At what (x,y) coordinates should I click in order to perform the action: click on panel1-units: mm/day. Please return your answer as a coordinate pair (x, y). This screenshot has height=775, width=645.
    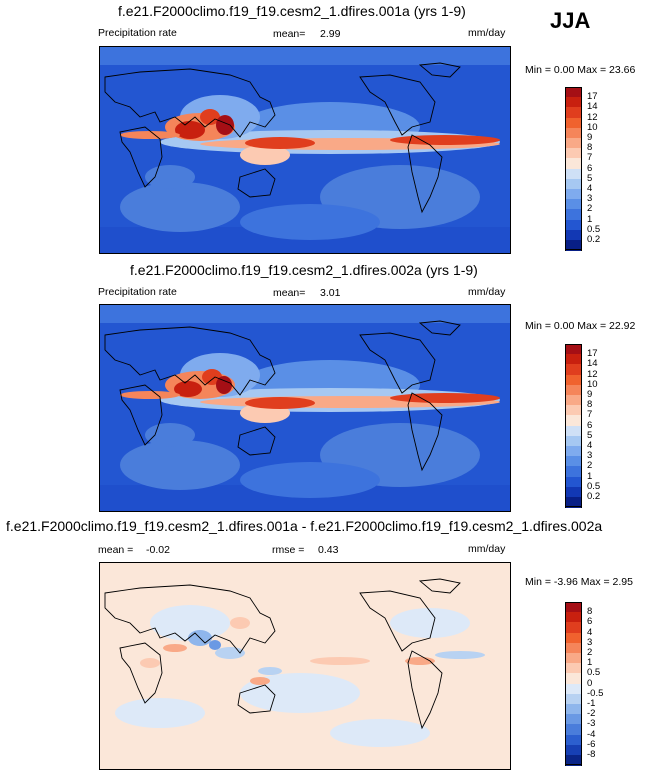
    Looking at the image, I should click on (487, 33).